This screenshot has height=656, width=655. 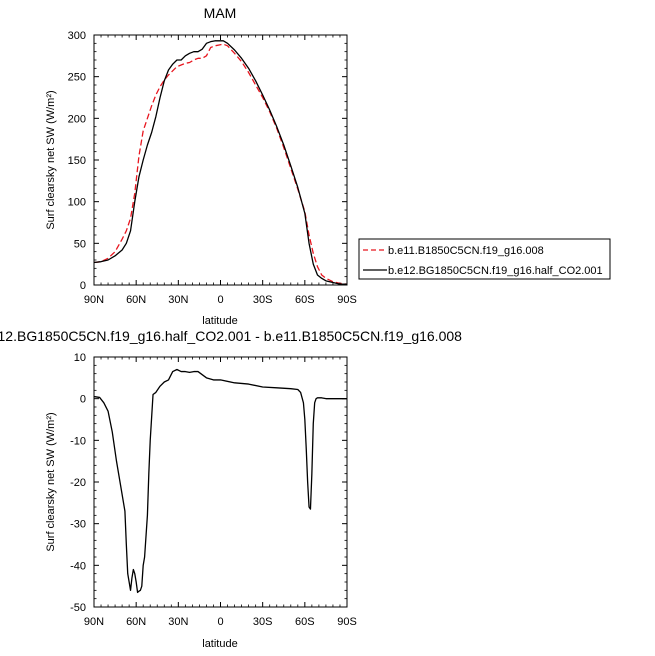 I want to click on bottom-x-tick-label: 30N, so click(x=178, y=622).